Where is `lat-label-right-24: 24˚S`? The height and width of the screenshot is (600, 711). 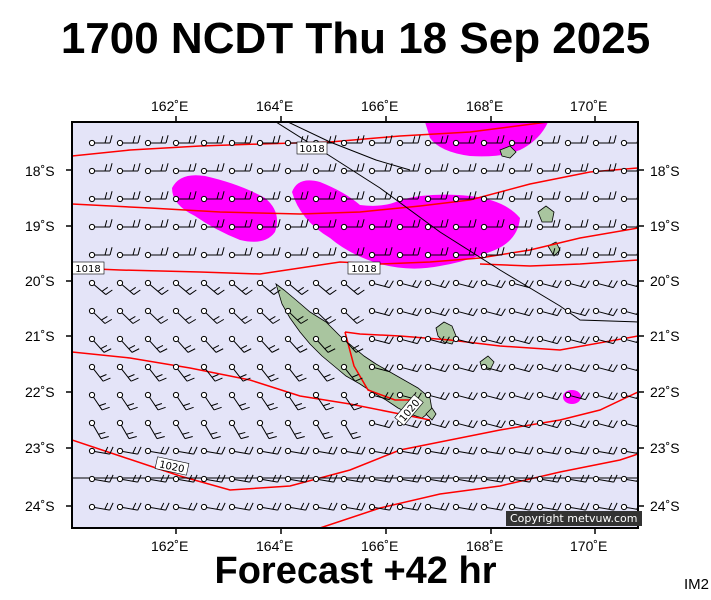 lat-label-right-24: 24˚S is located at coordinates (665, 506).